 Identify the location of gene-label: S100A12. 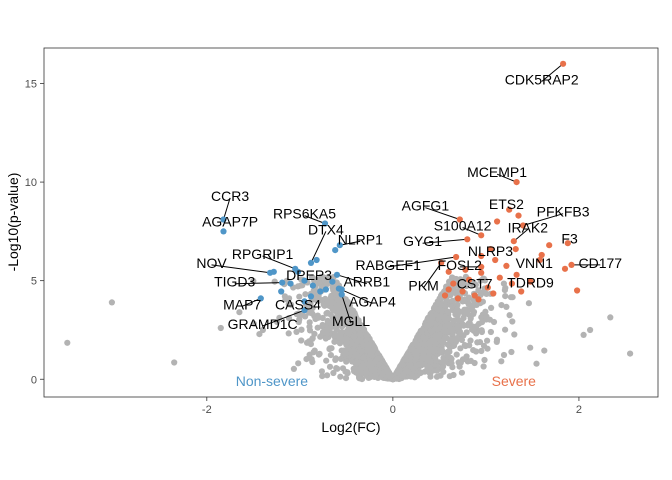
(463, 226).